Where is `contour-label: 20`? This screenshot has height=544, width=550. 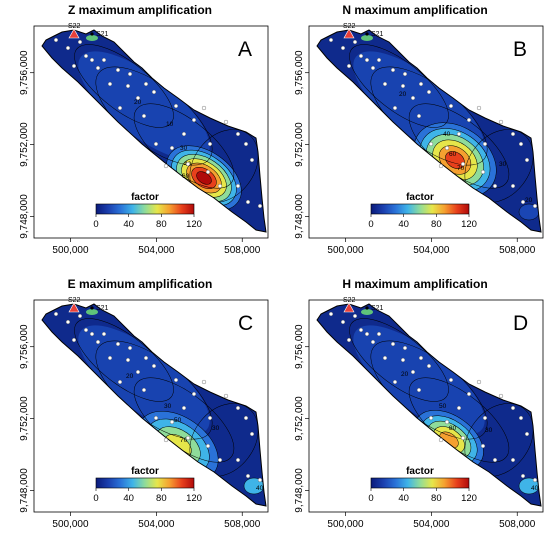
contour-label: 20 is located at coordinates (529, 200).